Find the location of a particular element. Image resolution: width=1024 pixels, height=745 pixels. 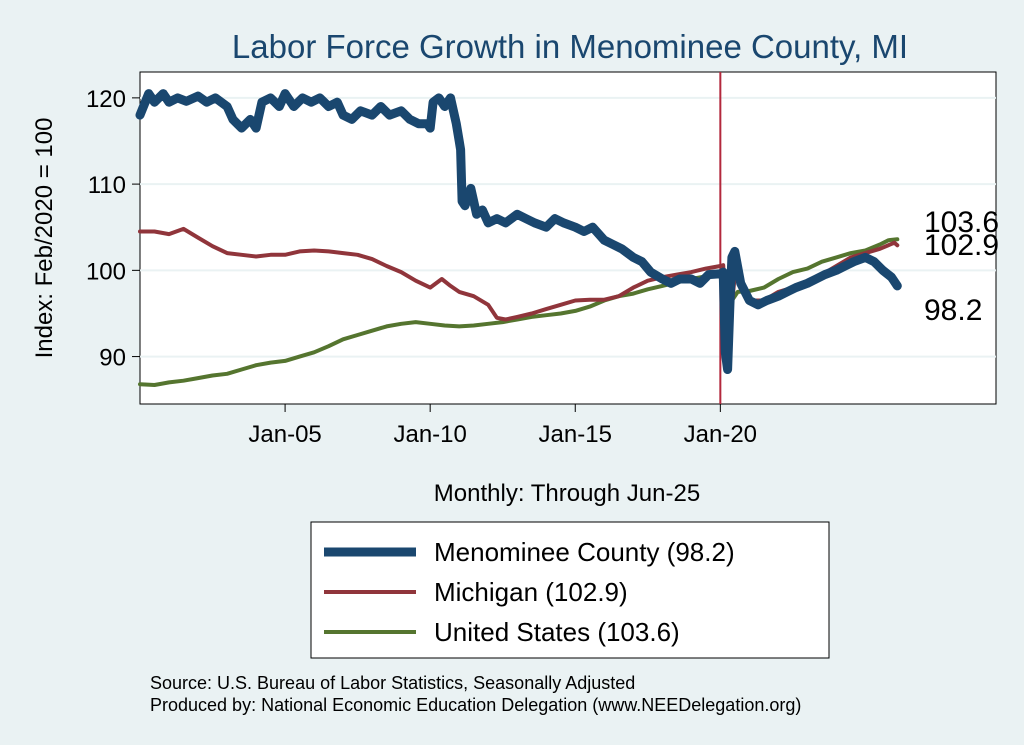

x-tick-label: Jan-15 is located at coordinates (575, 434).